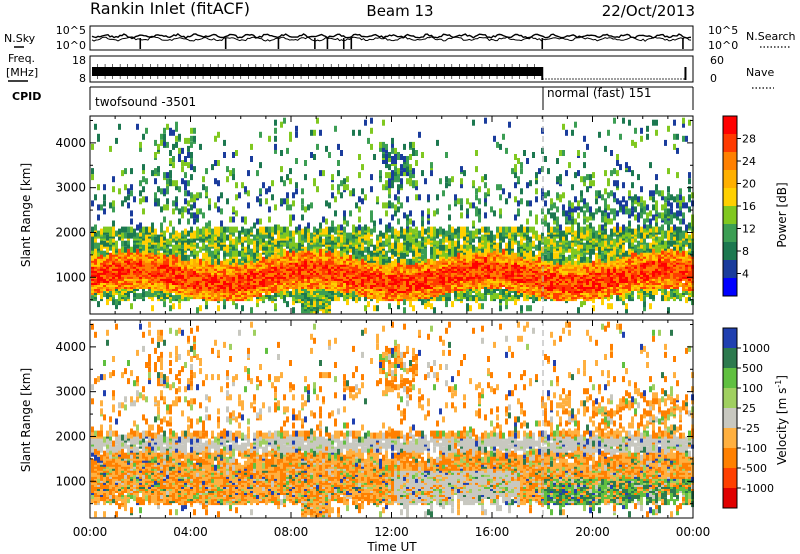 Image resolution: width=800 pixels, height=554 pixels. I want to click on nsky-label: N.Sky, so click(20, 38).